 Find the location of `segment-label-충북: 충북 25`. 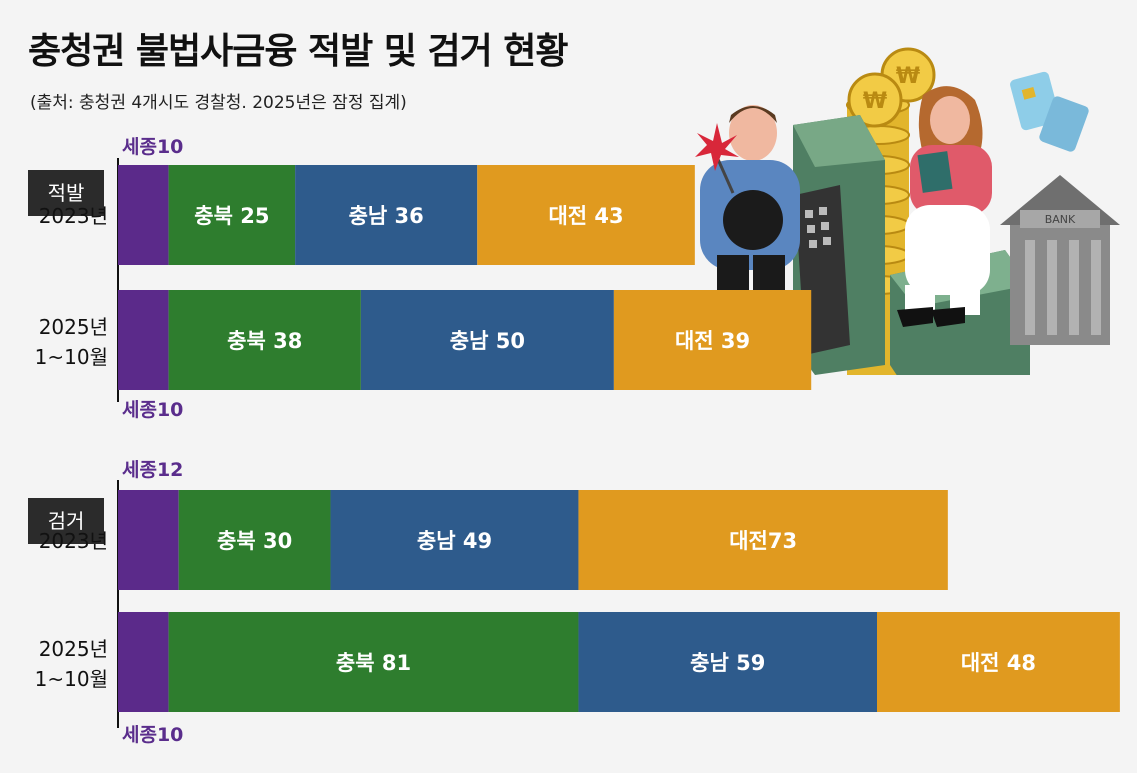

segment-label-충북: 충북 25 is located at coordinates (231, 216).